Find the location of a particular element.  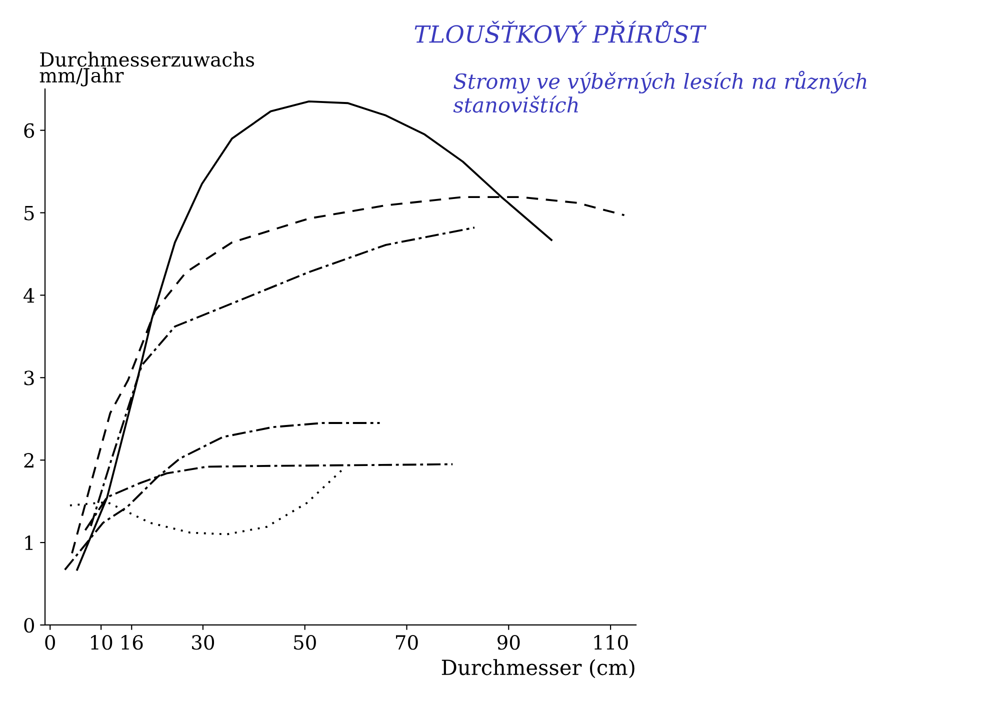

x-tick-label: 16 is located at coordinates (132, 642).